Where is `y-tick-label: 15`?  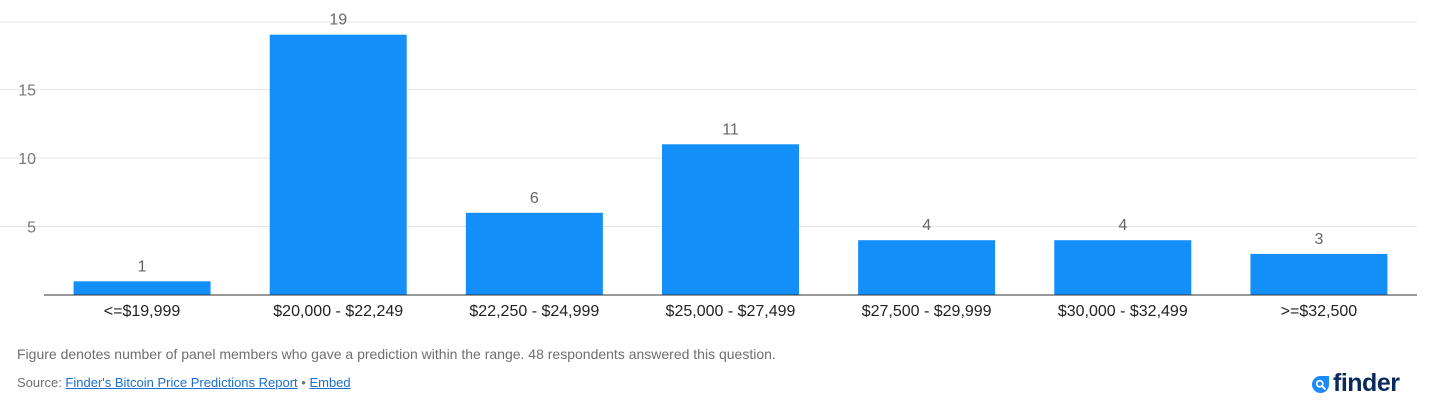 y-tick-label: 15 is located at coordinates (27, 91).